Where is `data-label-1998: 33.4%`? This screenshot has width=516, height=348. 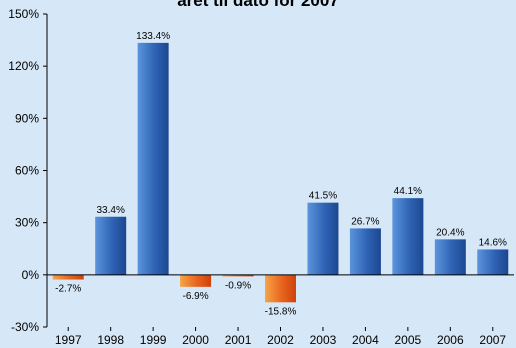
data-label-1998: 33.4% is located at coordinates (111, 210).